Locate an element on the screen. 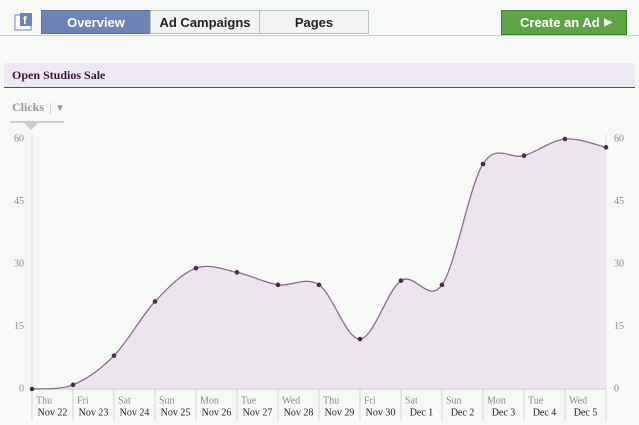  y2-tick-label: 60 is located at coordinates (619, 138).